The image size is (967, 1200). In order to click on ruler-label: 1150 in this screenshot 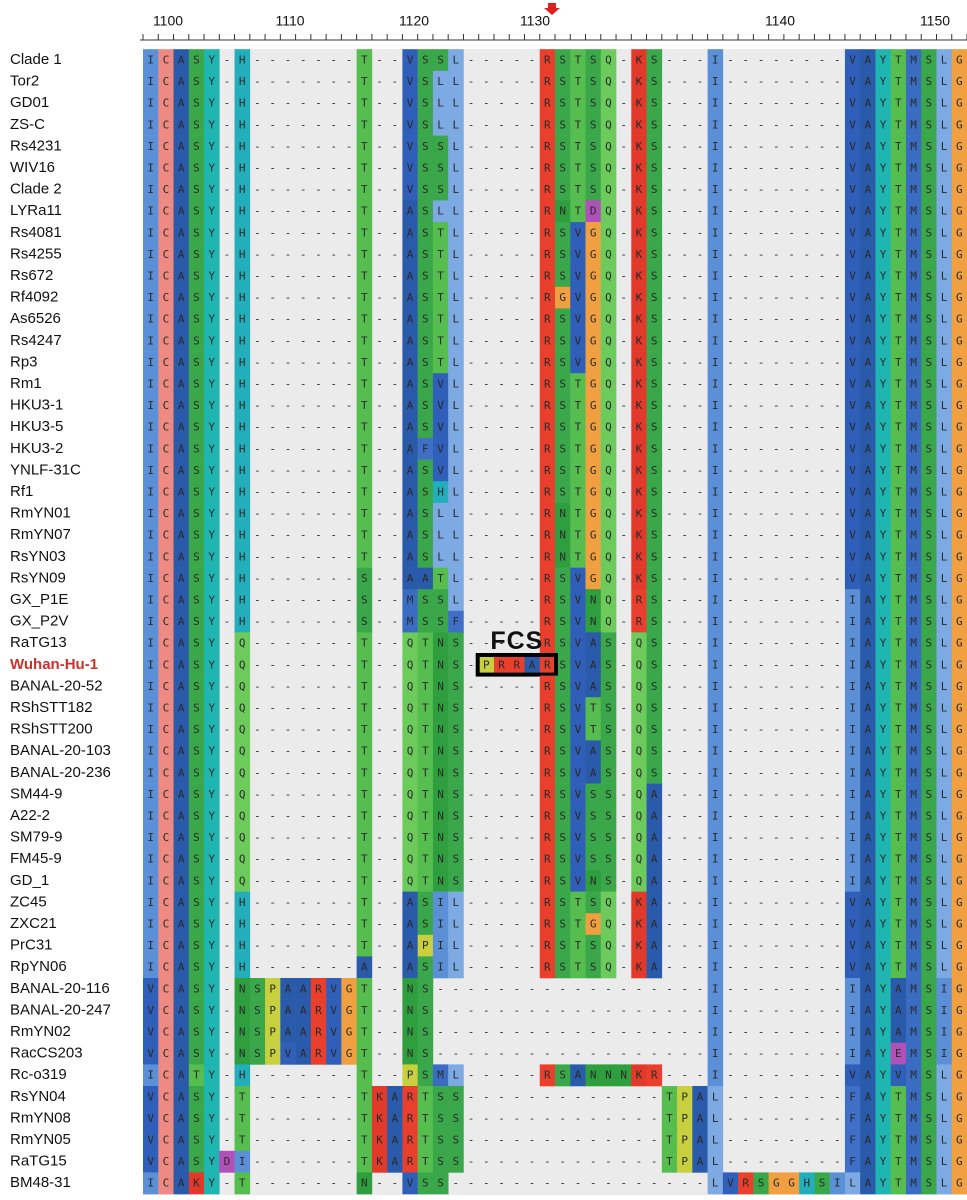, I will do `click(935, 21)`.